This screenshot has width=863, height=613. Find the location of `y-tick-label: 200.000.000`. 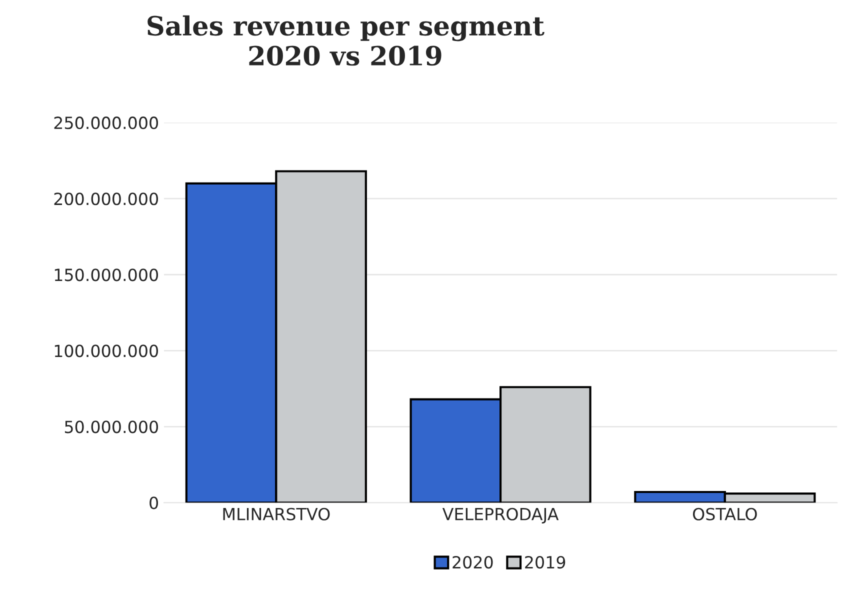

y-tick-label: 200.000.000 is located at coordinates (106, 199).